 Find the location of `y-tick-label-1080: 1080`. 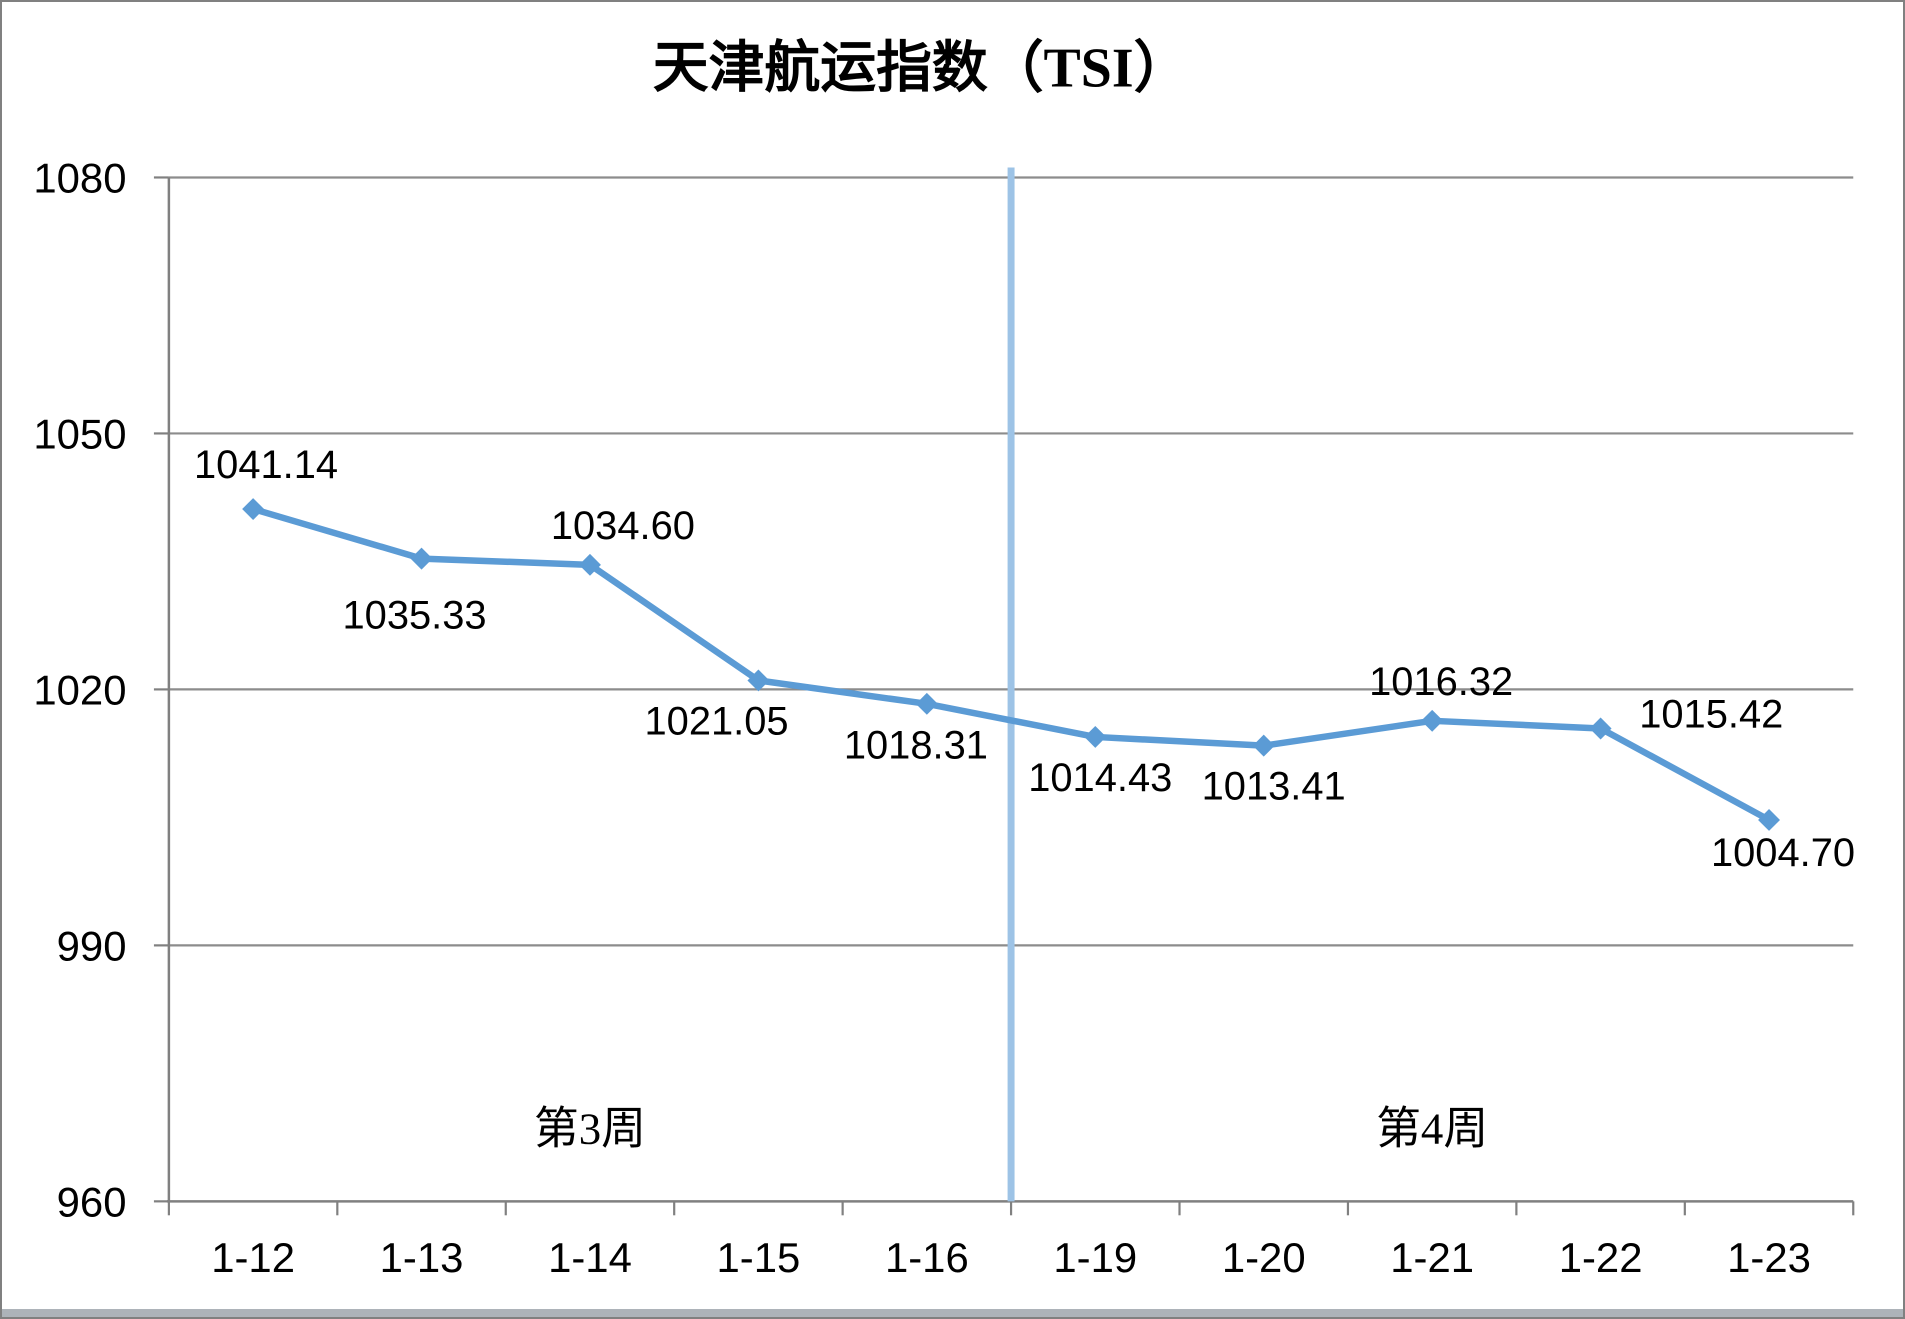

y-tick-label-1080: 1080 is located at coordinates (79, 177).